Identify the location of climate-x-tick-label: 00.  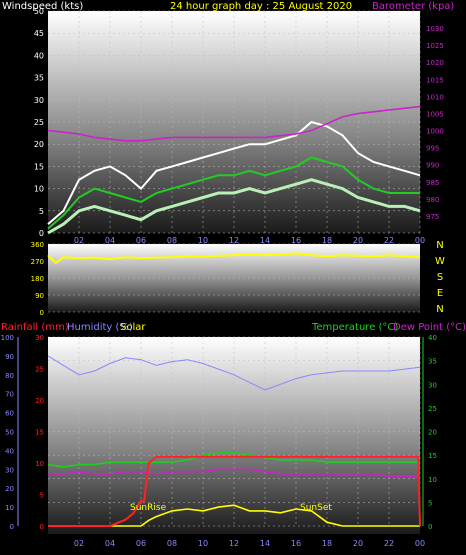
(420, 543).